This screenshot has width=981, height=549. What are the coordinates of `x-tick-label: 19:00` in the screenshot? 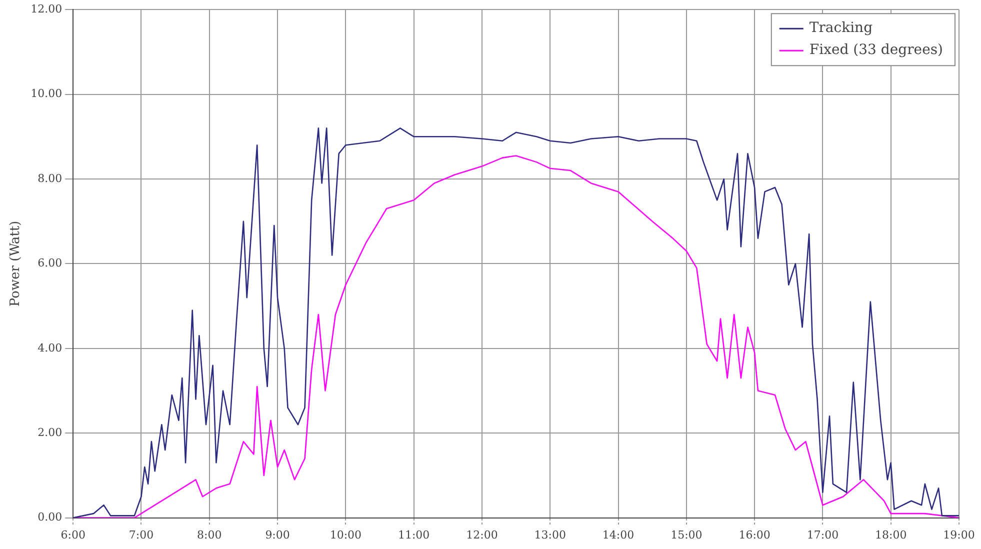 It's located at (959, 535).